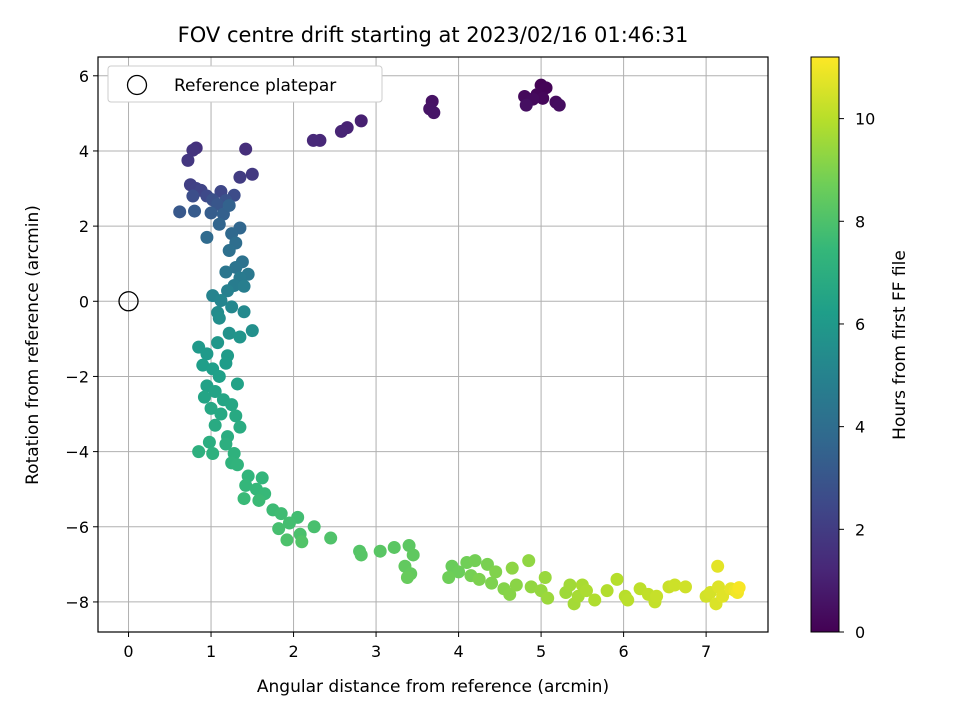 The height and width of the screenshot is (720, 960). I want to click on legend-label: Reference platepar, so click(255, 86).